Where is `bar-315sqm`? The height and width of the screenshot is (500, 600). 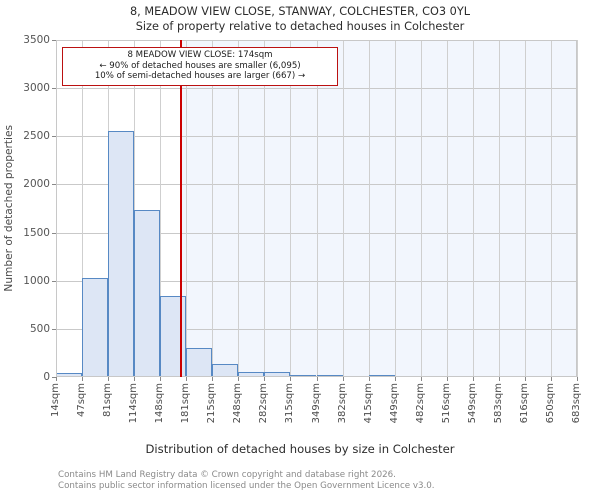
bar-315sqm is located at coordinates (303, 375).